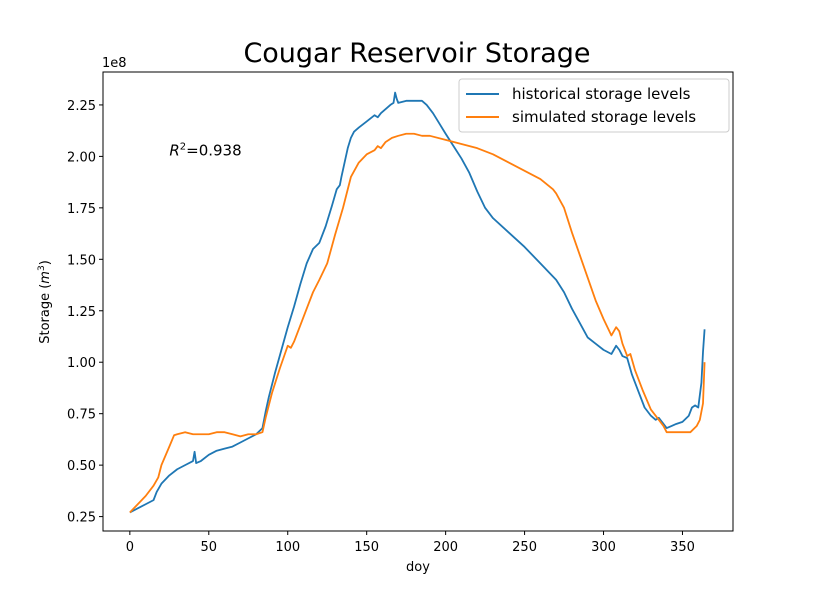  I want to click on r-squared-symbol: R, so click(174, 150).